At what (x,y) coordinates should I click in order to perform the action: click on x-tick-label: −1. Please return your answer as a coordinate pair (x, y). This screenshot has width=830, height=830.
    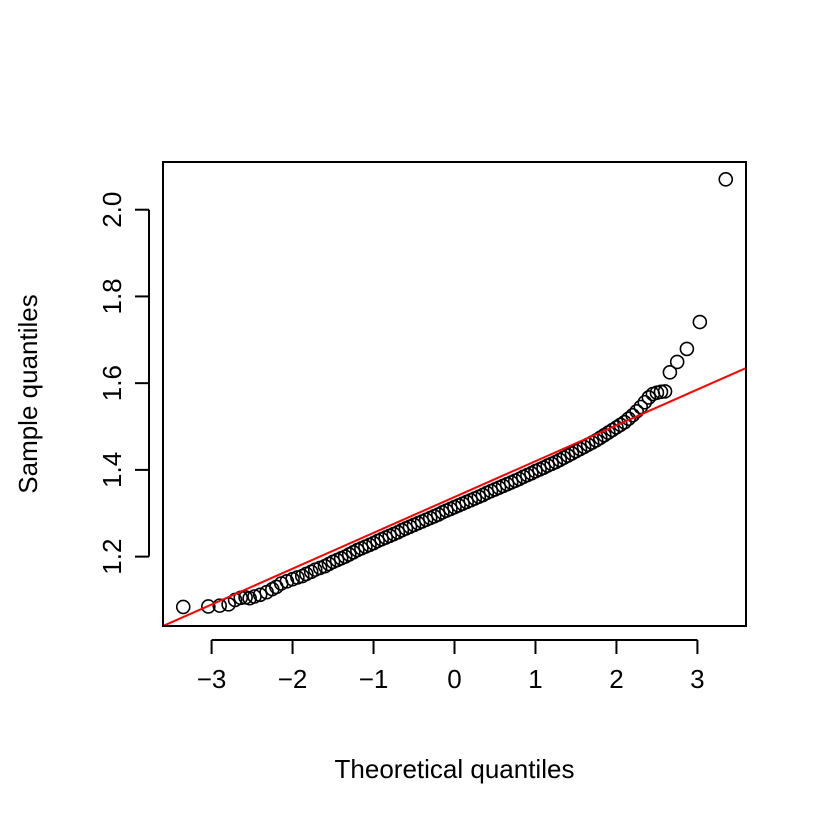
    Looking at the image, I should click on (374, 679).